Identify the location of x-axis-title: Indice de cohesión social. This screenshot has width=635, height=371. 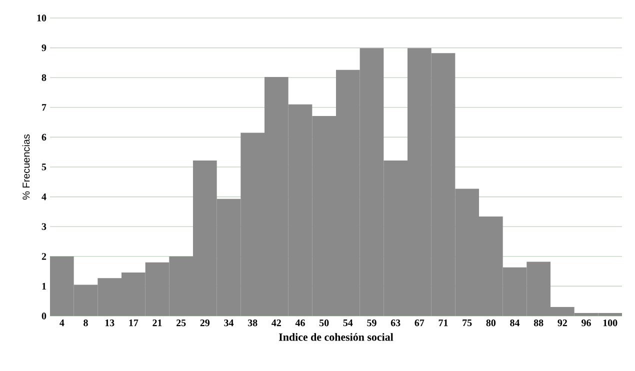
(336, 337).